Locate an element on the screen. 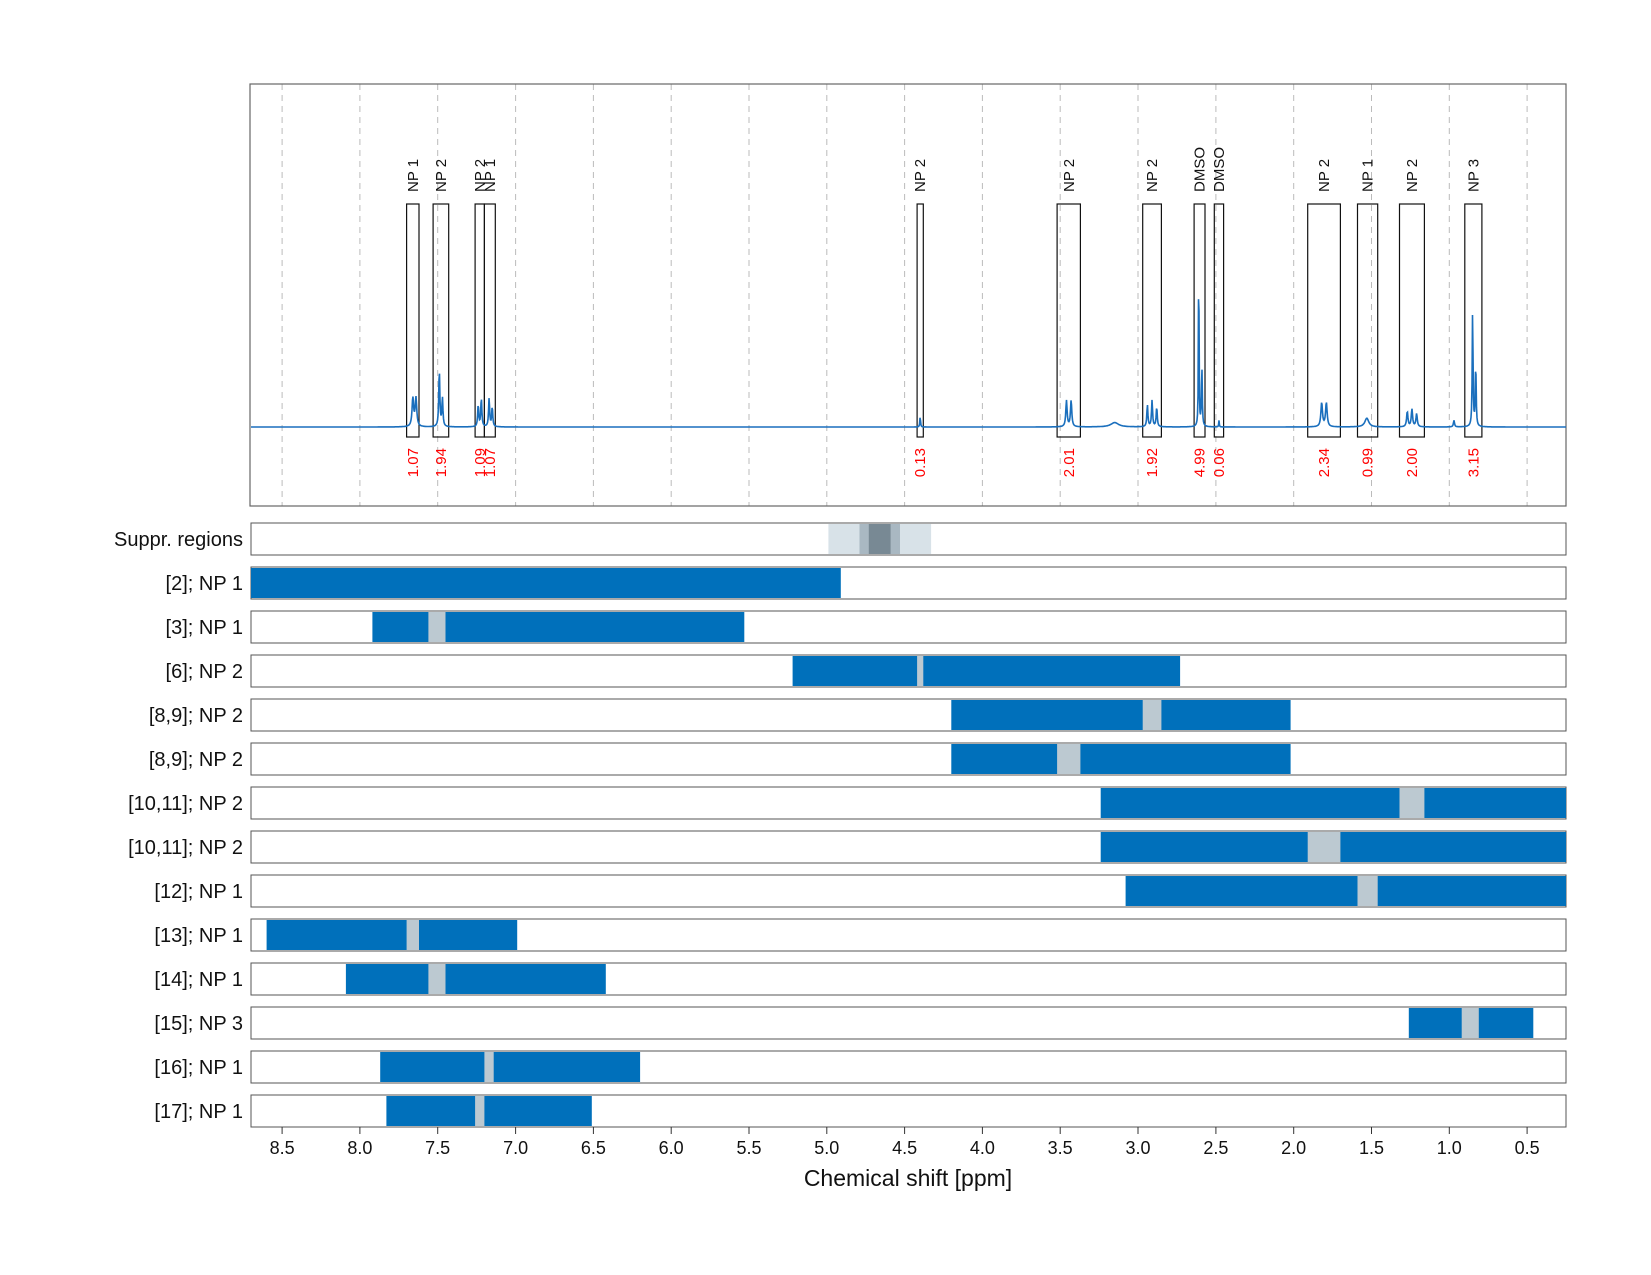  peak-label: NP 3 is located at coordinates (1473, 175).